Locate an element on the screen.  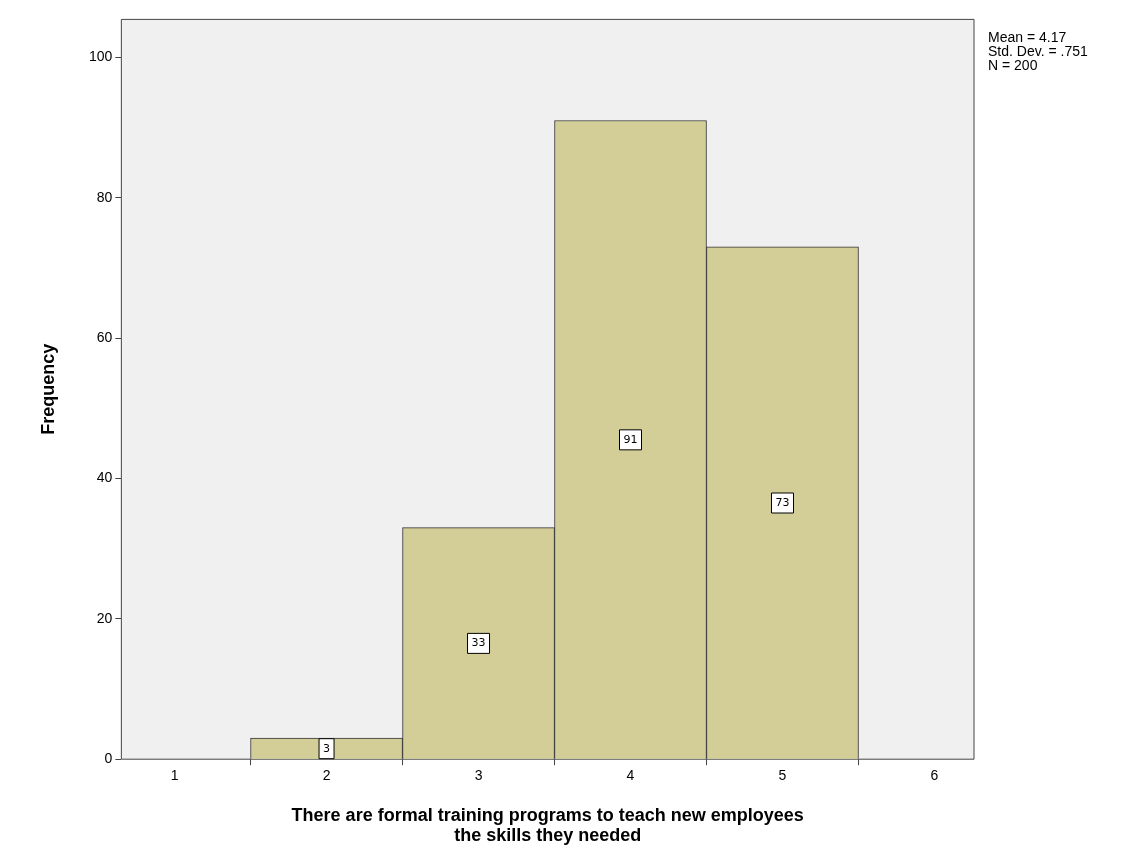
x-axis-title: There are formal training programs to teach new employees the skills they needed is located at coordinates (547, 825).